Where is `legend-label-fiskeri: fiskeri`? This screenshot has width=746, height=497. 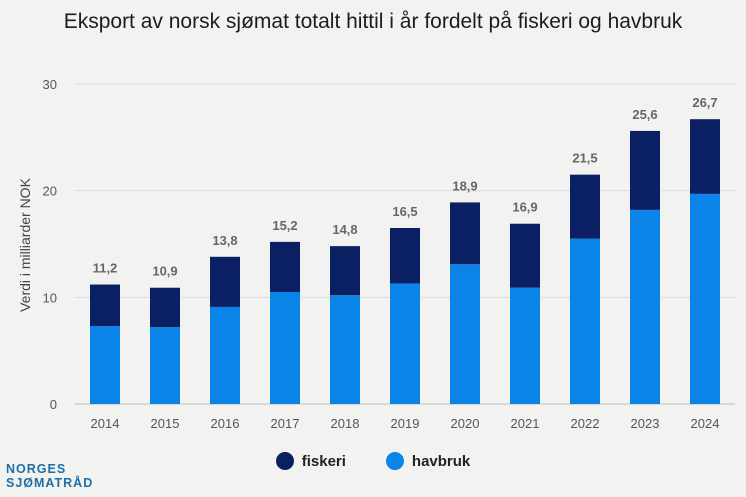 legend-label-fiskeri: fiskeri is located at coordinates (323, 461).